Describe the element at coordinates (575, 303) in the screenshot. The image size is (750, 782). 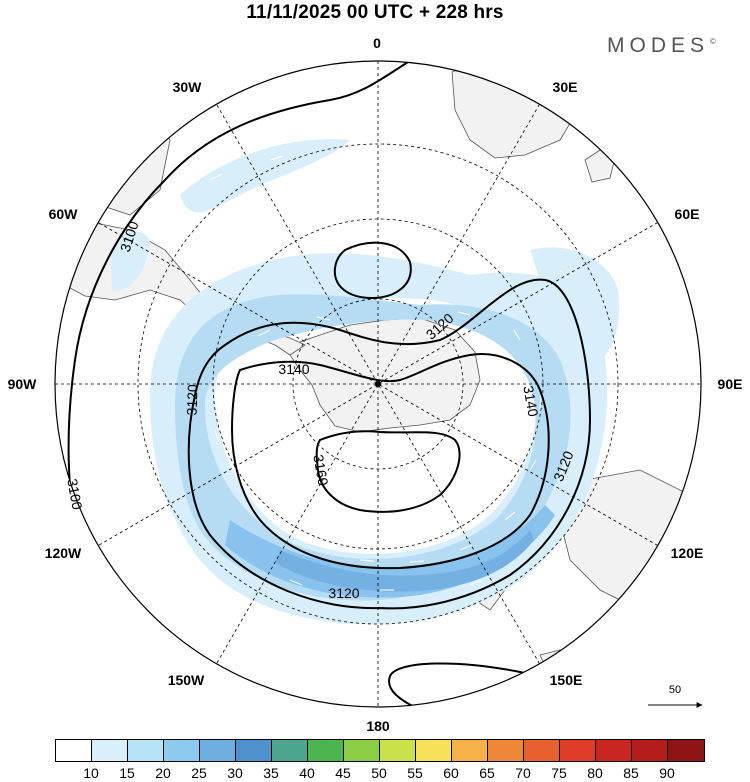
I see `wind-patch-indian` at that location.